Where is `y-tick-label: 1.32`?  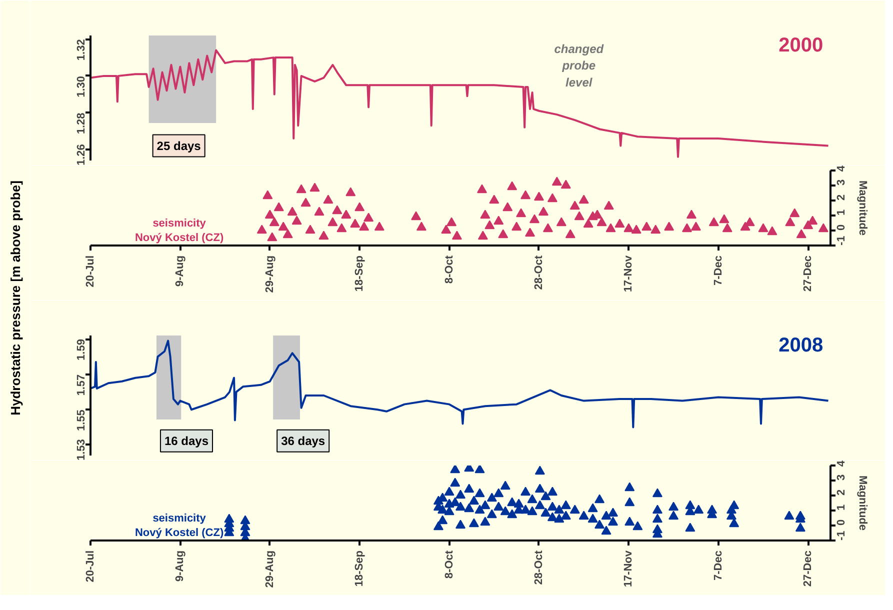
y-tick-label: 1.32 is located at coordinates (82, 50).